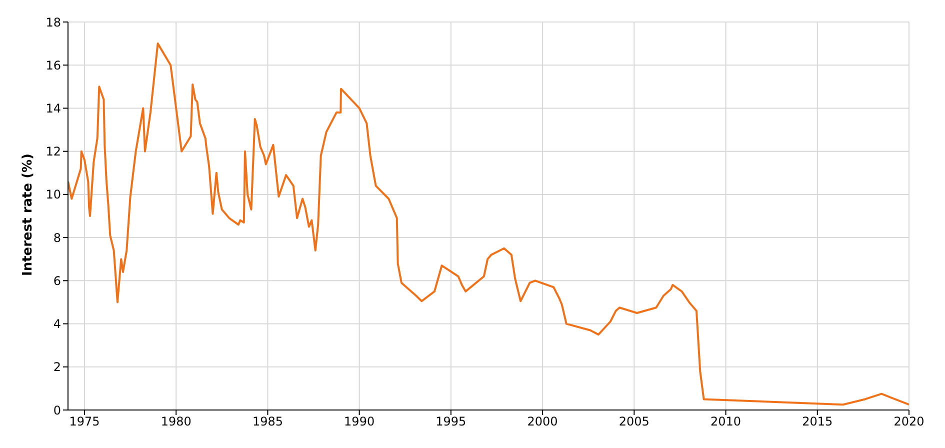 This screenshot has height=448, width=945. I want to click on y-tick-label: 14, so click(53, 108).